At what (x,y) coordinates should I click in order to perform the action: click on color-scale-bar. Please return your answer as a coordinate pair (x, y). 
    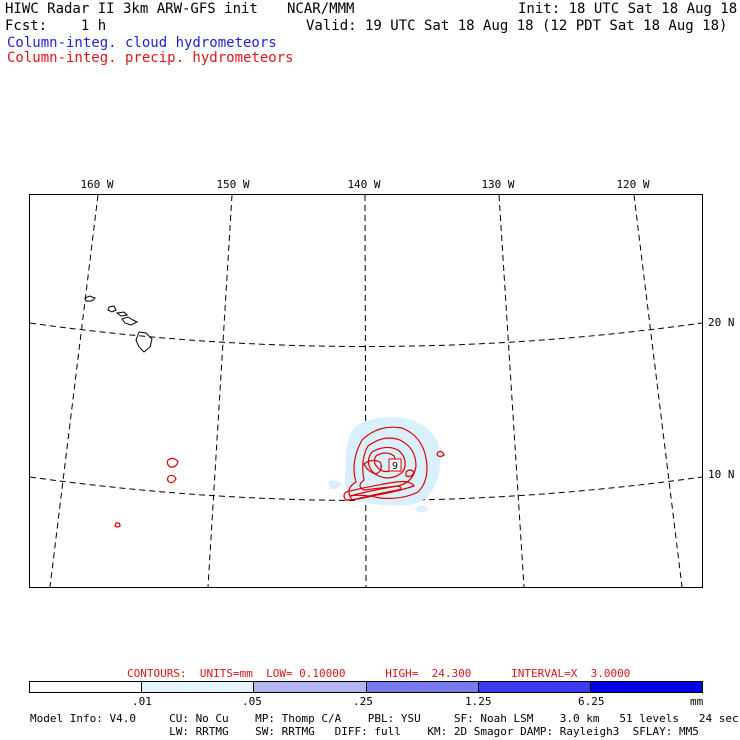
    Looking at the image, I should click on (366, 687).